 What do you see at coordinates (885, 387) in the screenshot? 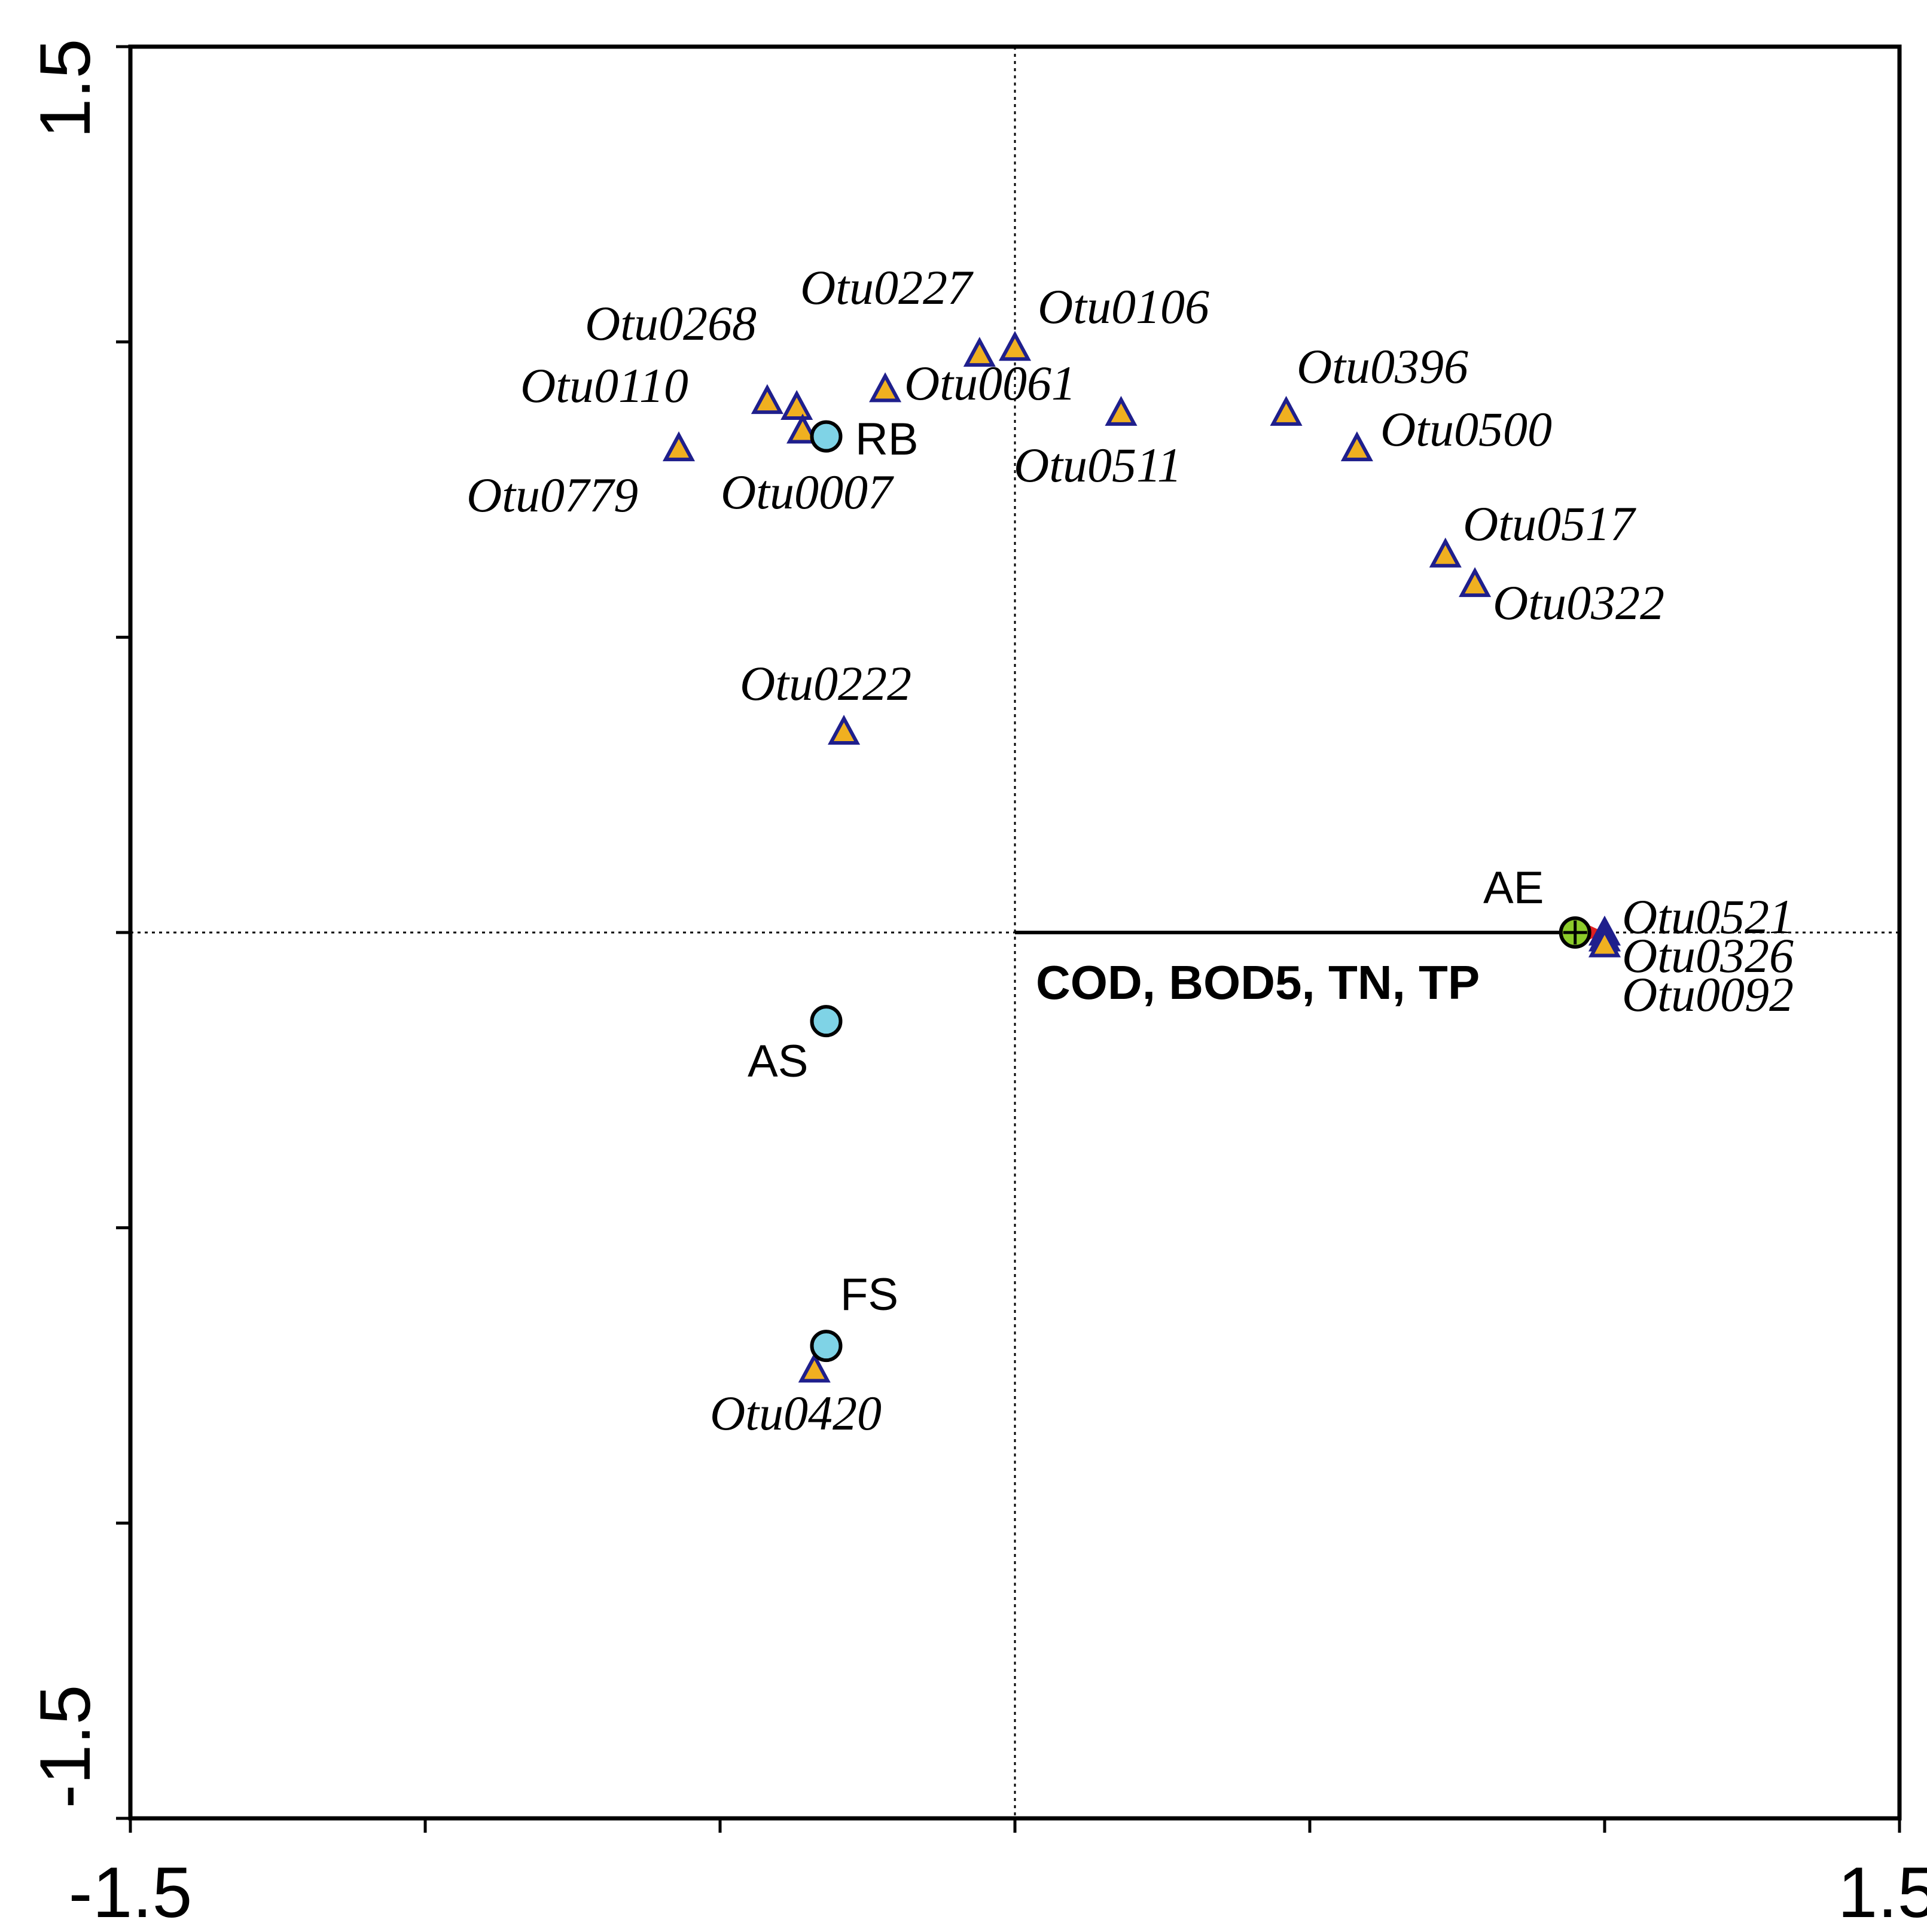
I see `species-point-otu0061` at bounding box center [885, 387].